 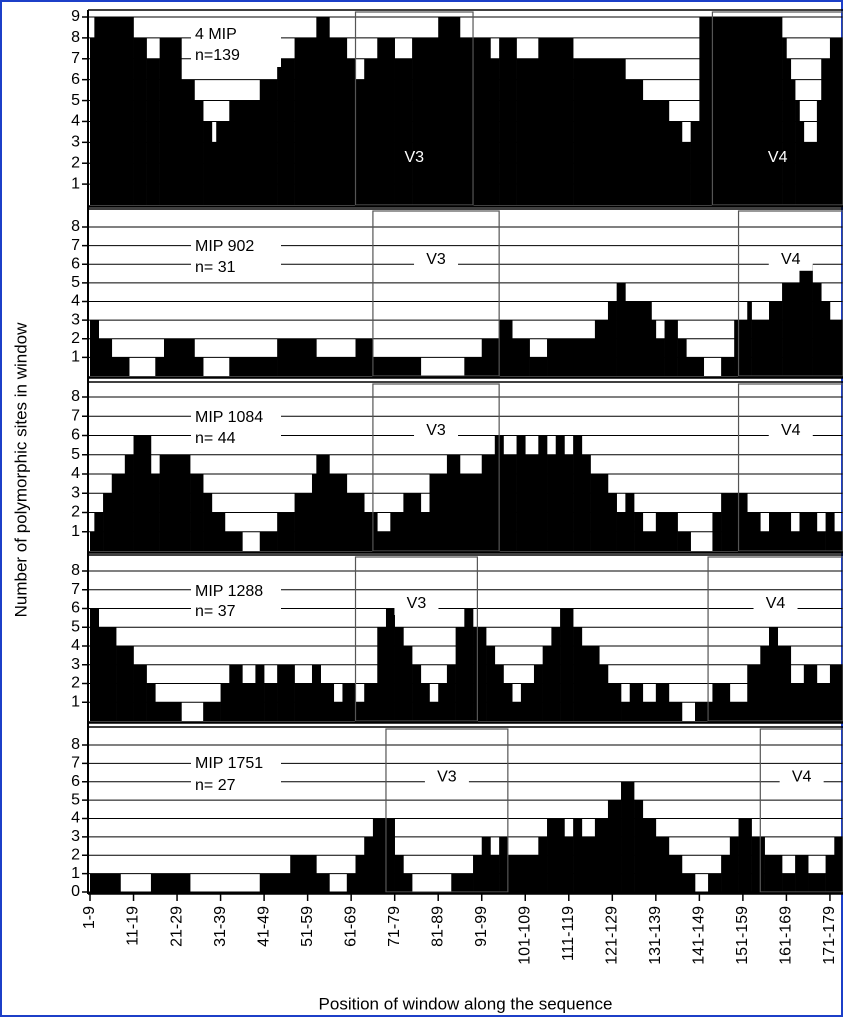 What do you see at coordinates (89, 917) in the screenshot?
I see `x-tick-label: 1-9` at bounding box center [89, 917].